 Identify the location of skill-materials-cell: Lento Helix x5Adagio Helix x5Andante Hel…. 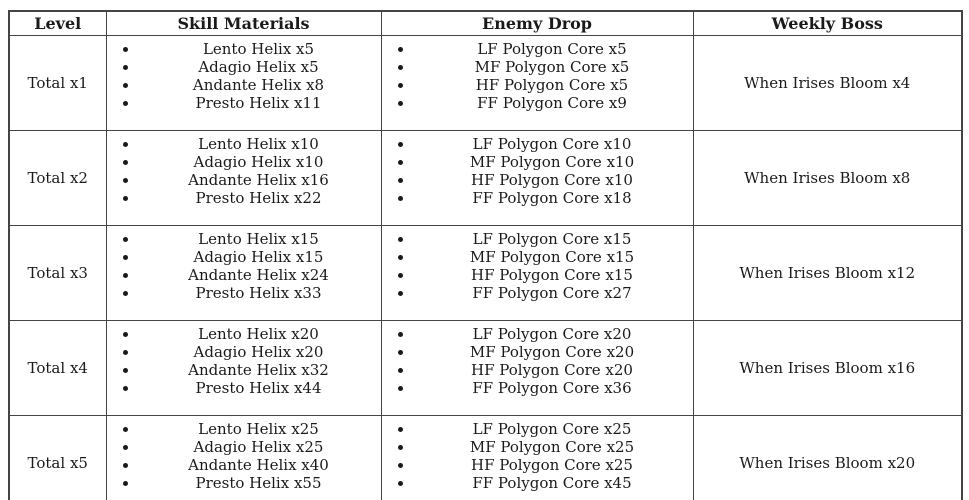
(243, 83).